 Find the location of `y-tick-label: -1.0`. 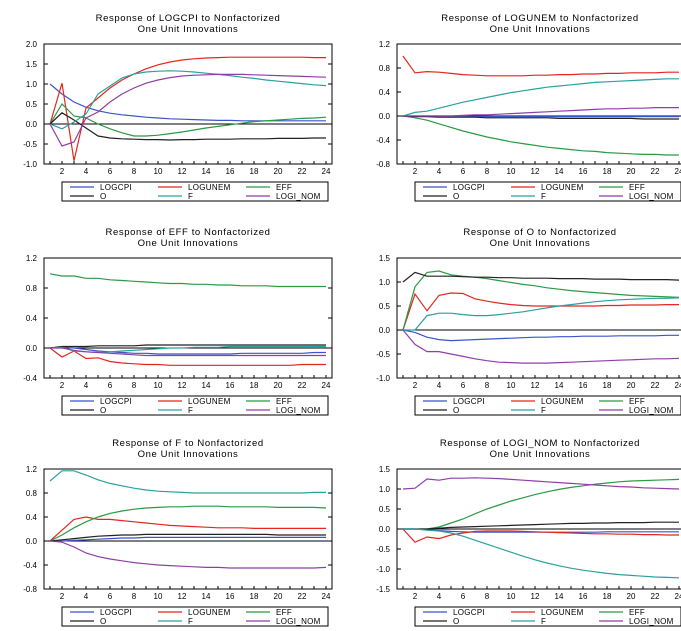

y-tick-label: -1.0 is located at coordinates (383, 569).